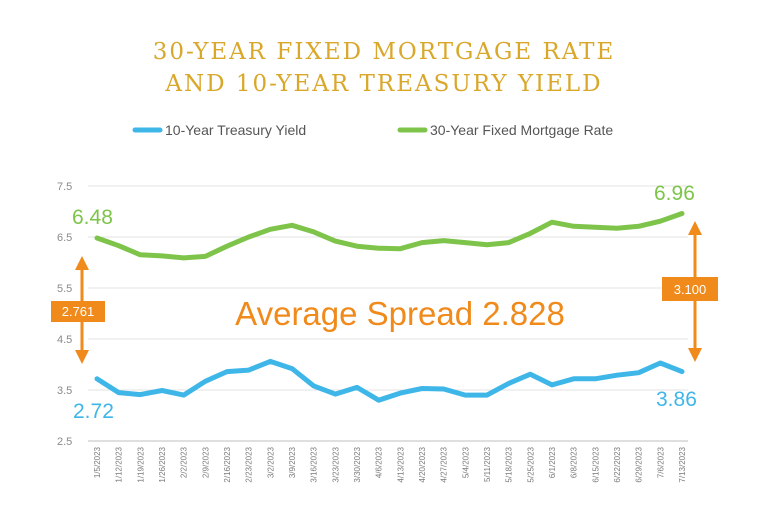 Image resolution: width=768 pixels, height=511 pixels. What do you see at coordinates (389, 236) in the screenshot?
I see `series-line-mortgage` at bounding box center [389, 236].